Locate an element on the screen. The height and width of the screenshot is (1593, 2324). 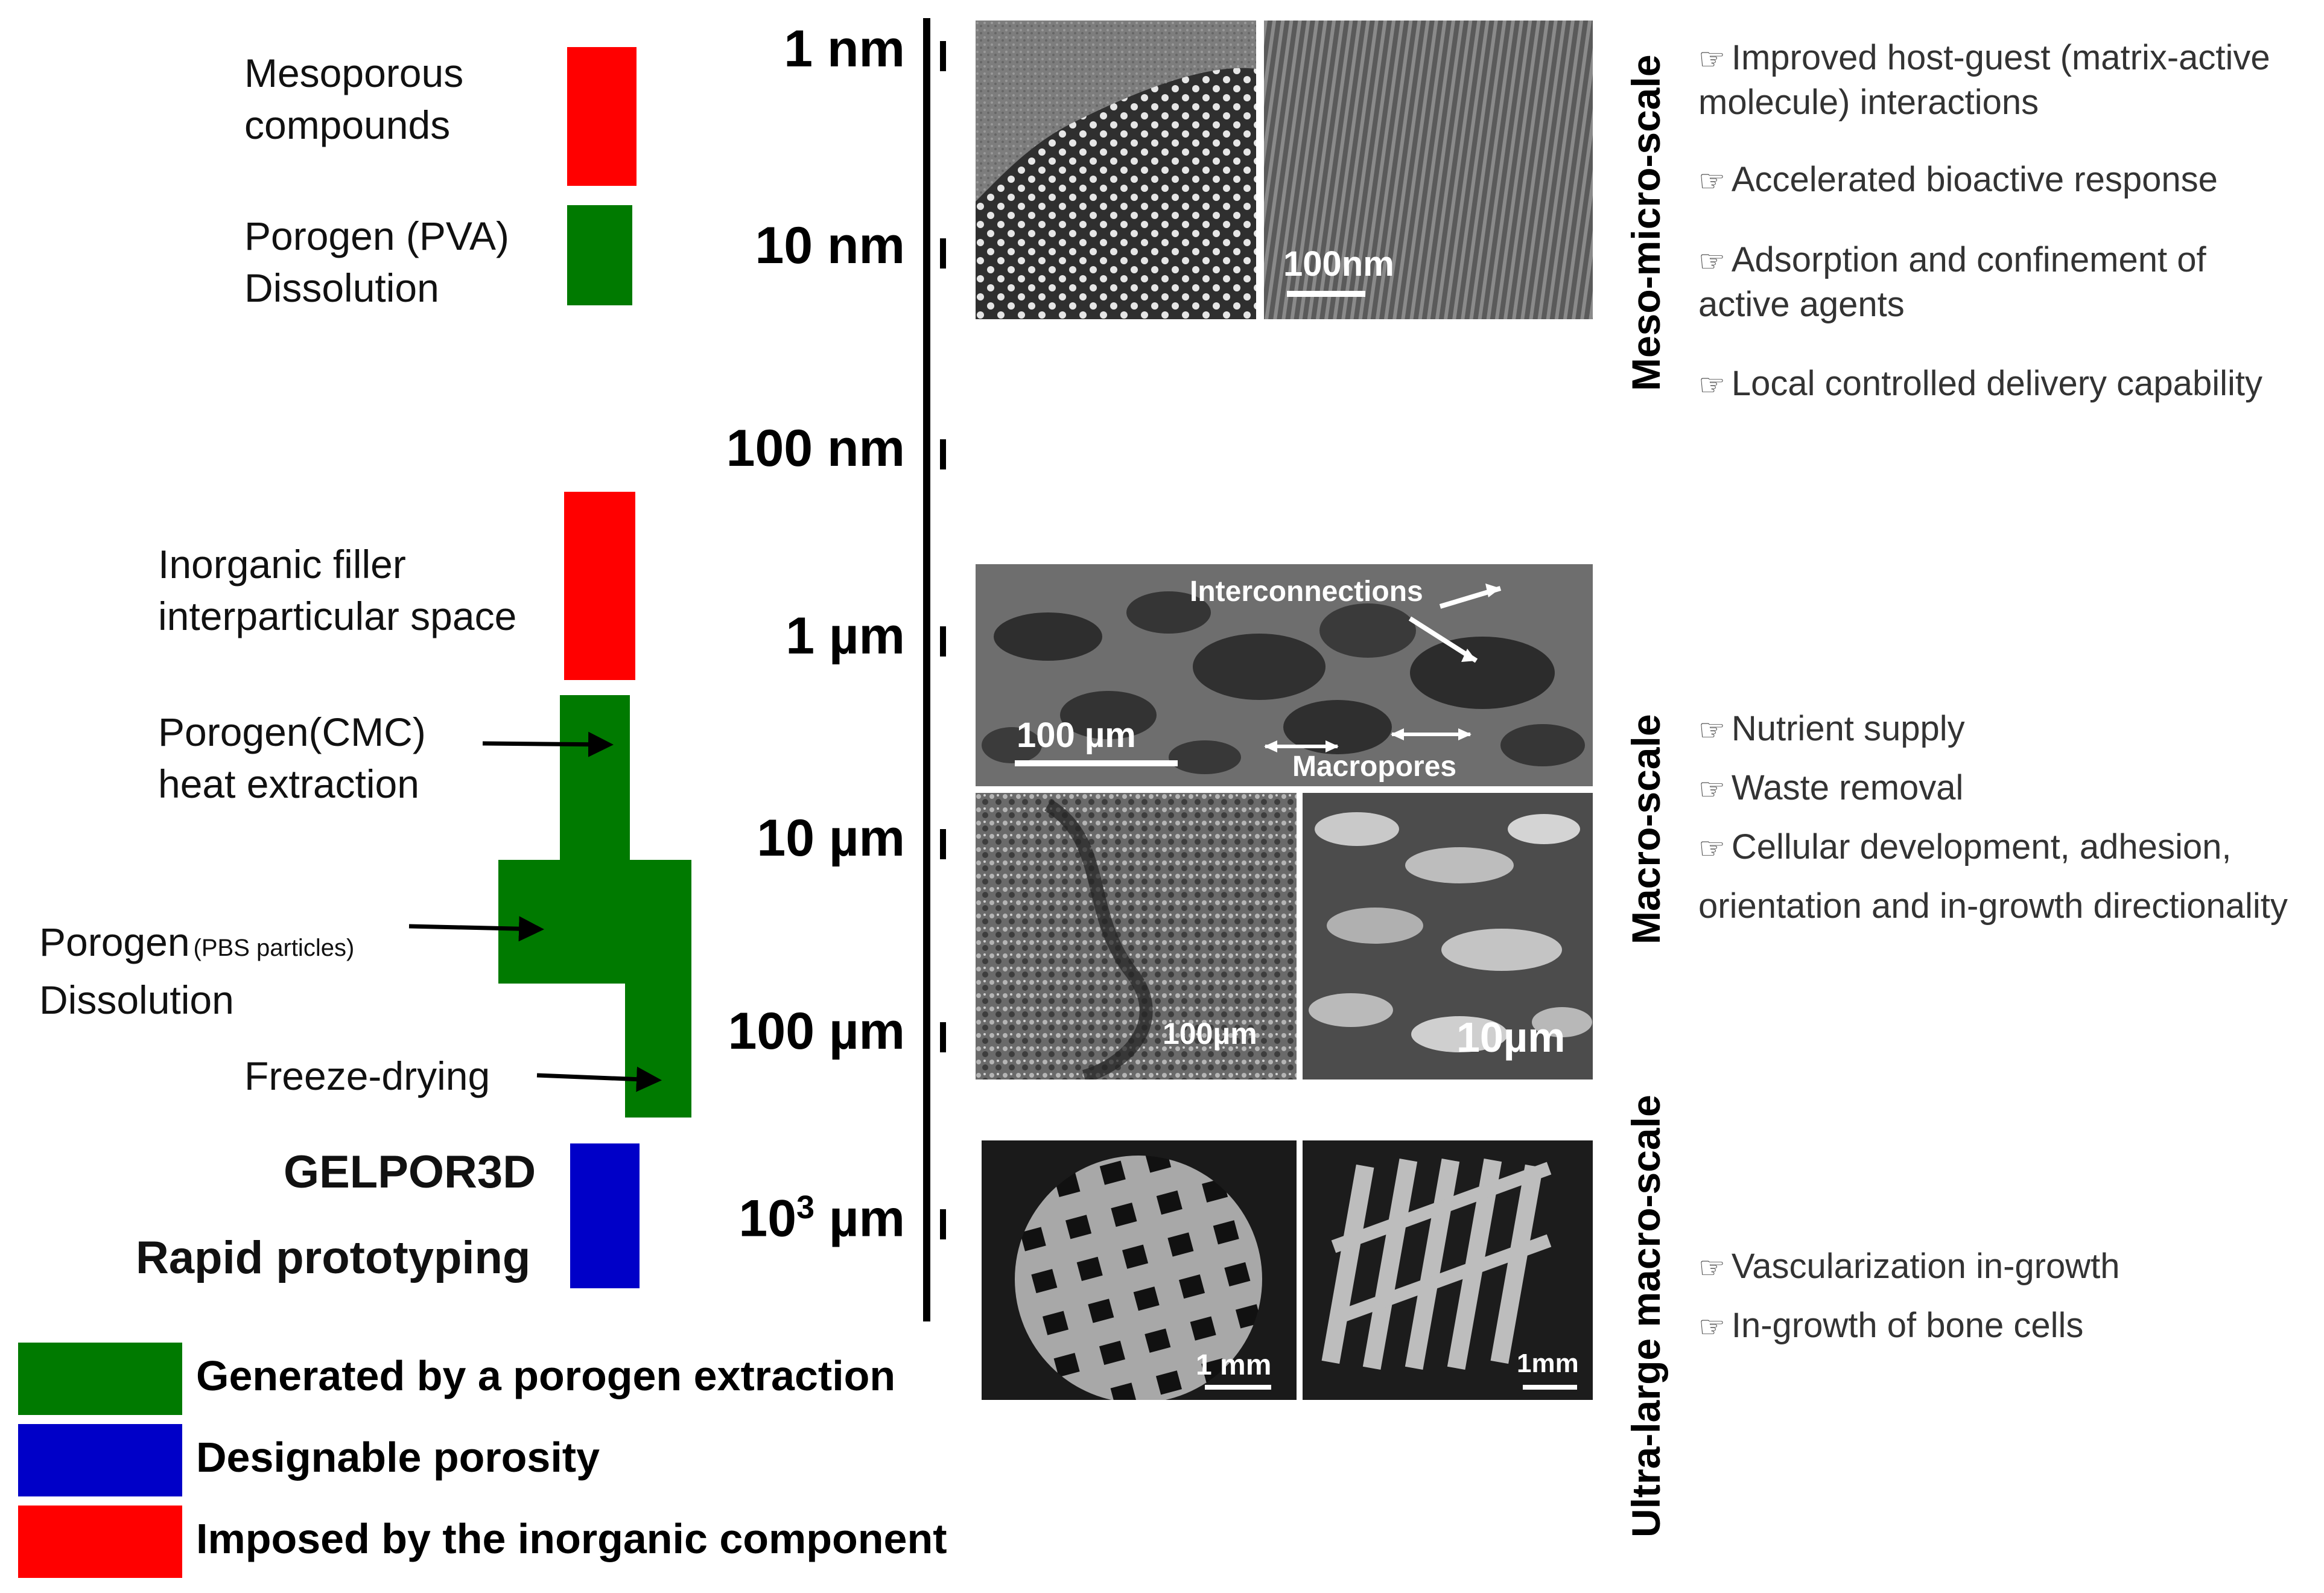
bar-cmc is located at coordinates (595, 785).